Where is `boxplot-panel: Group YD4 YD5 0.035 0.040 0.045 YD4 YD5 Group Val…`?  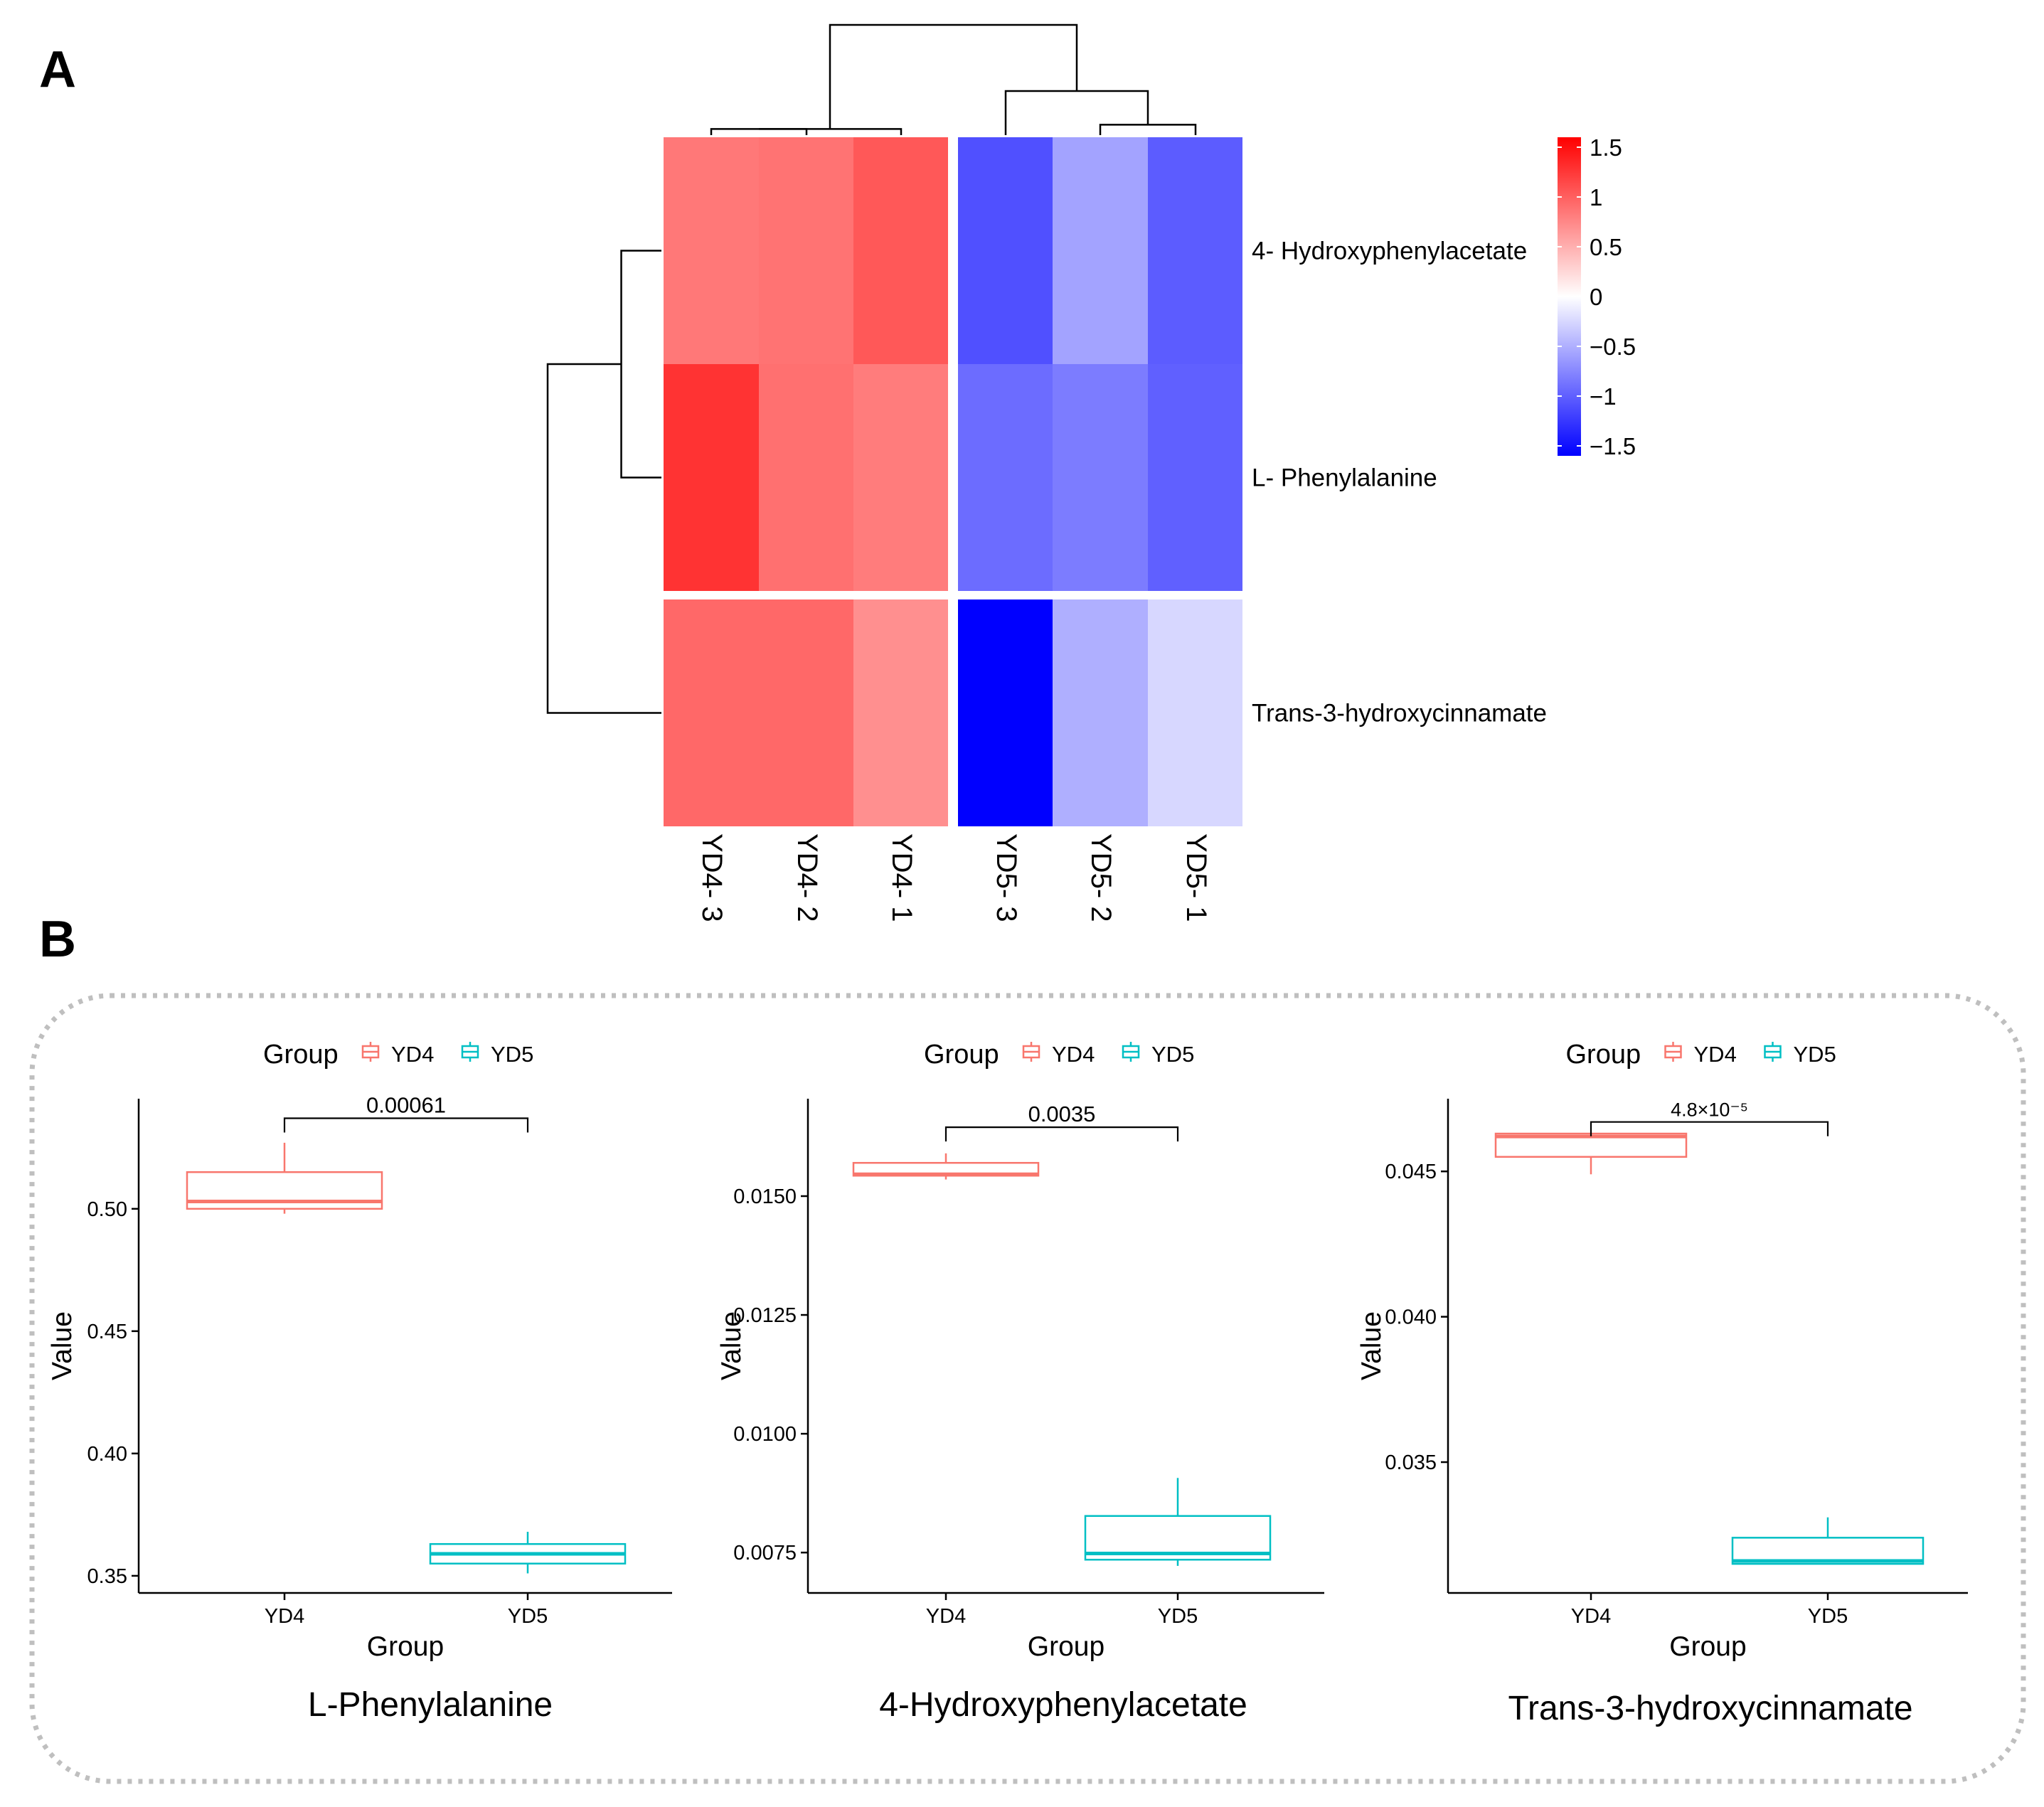 boxplot-panel: Group YD4 YD5 0.035 0.040 0.045 YD4 YD5 Group Val… is located at coordinates (1662, 1384).